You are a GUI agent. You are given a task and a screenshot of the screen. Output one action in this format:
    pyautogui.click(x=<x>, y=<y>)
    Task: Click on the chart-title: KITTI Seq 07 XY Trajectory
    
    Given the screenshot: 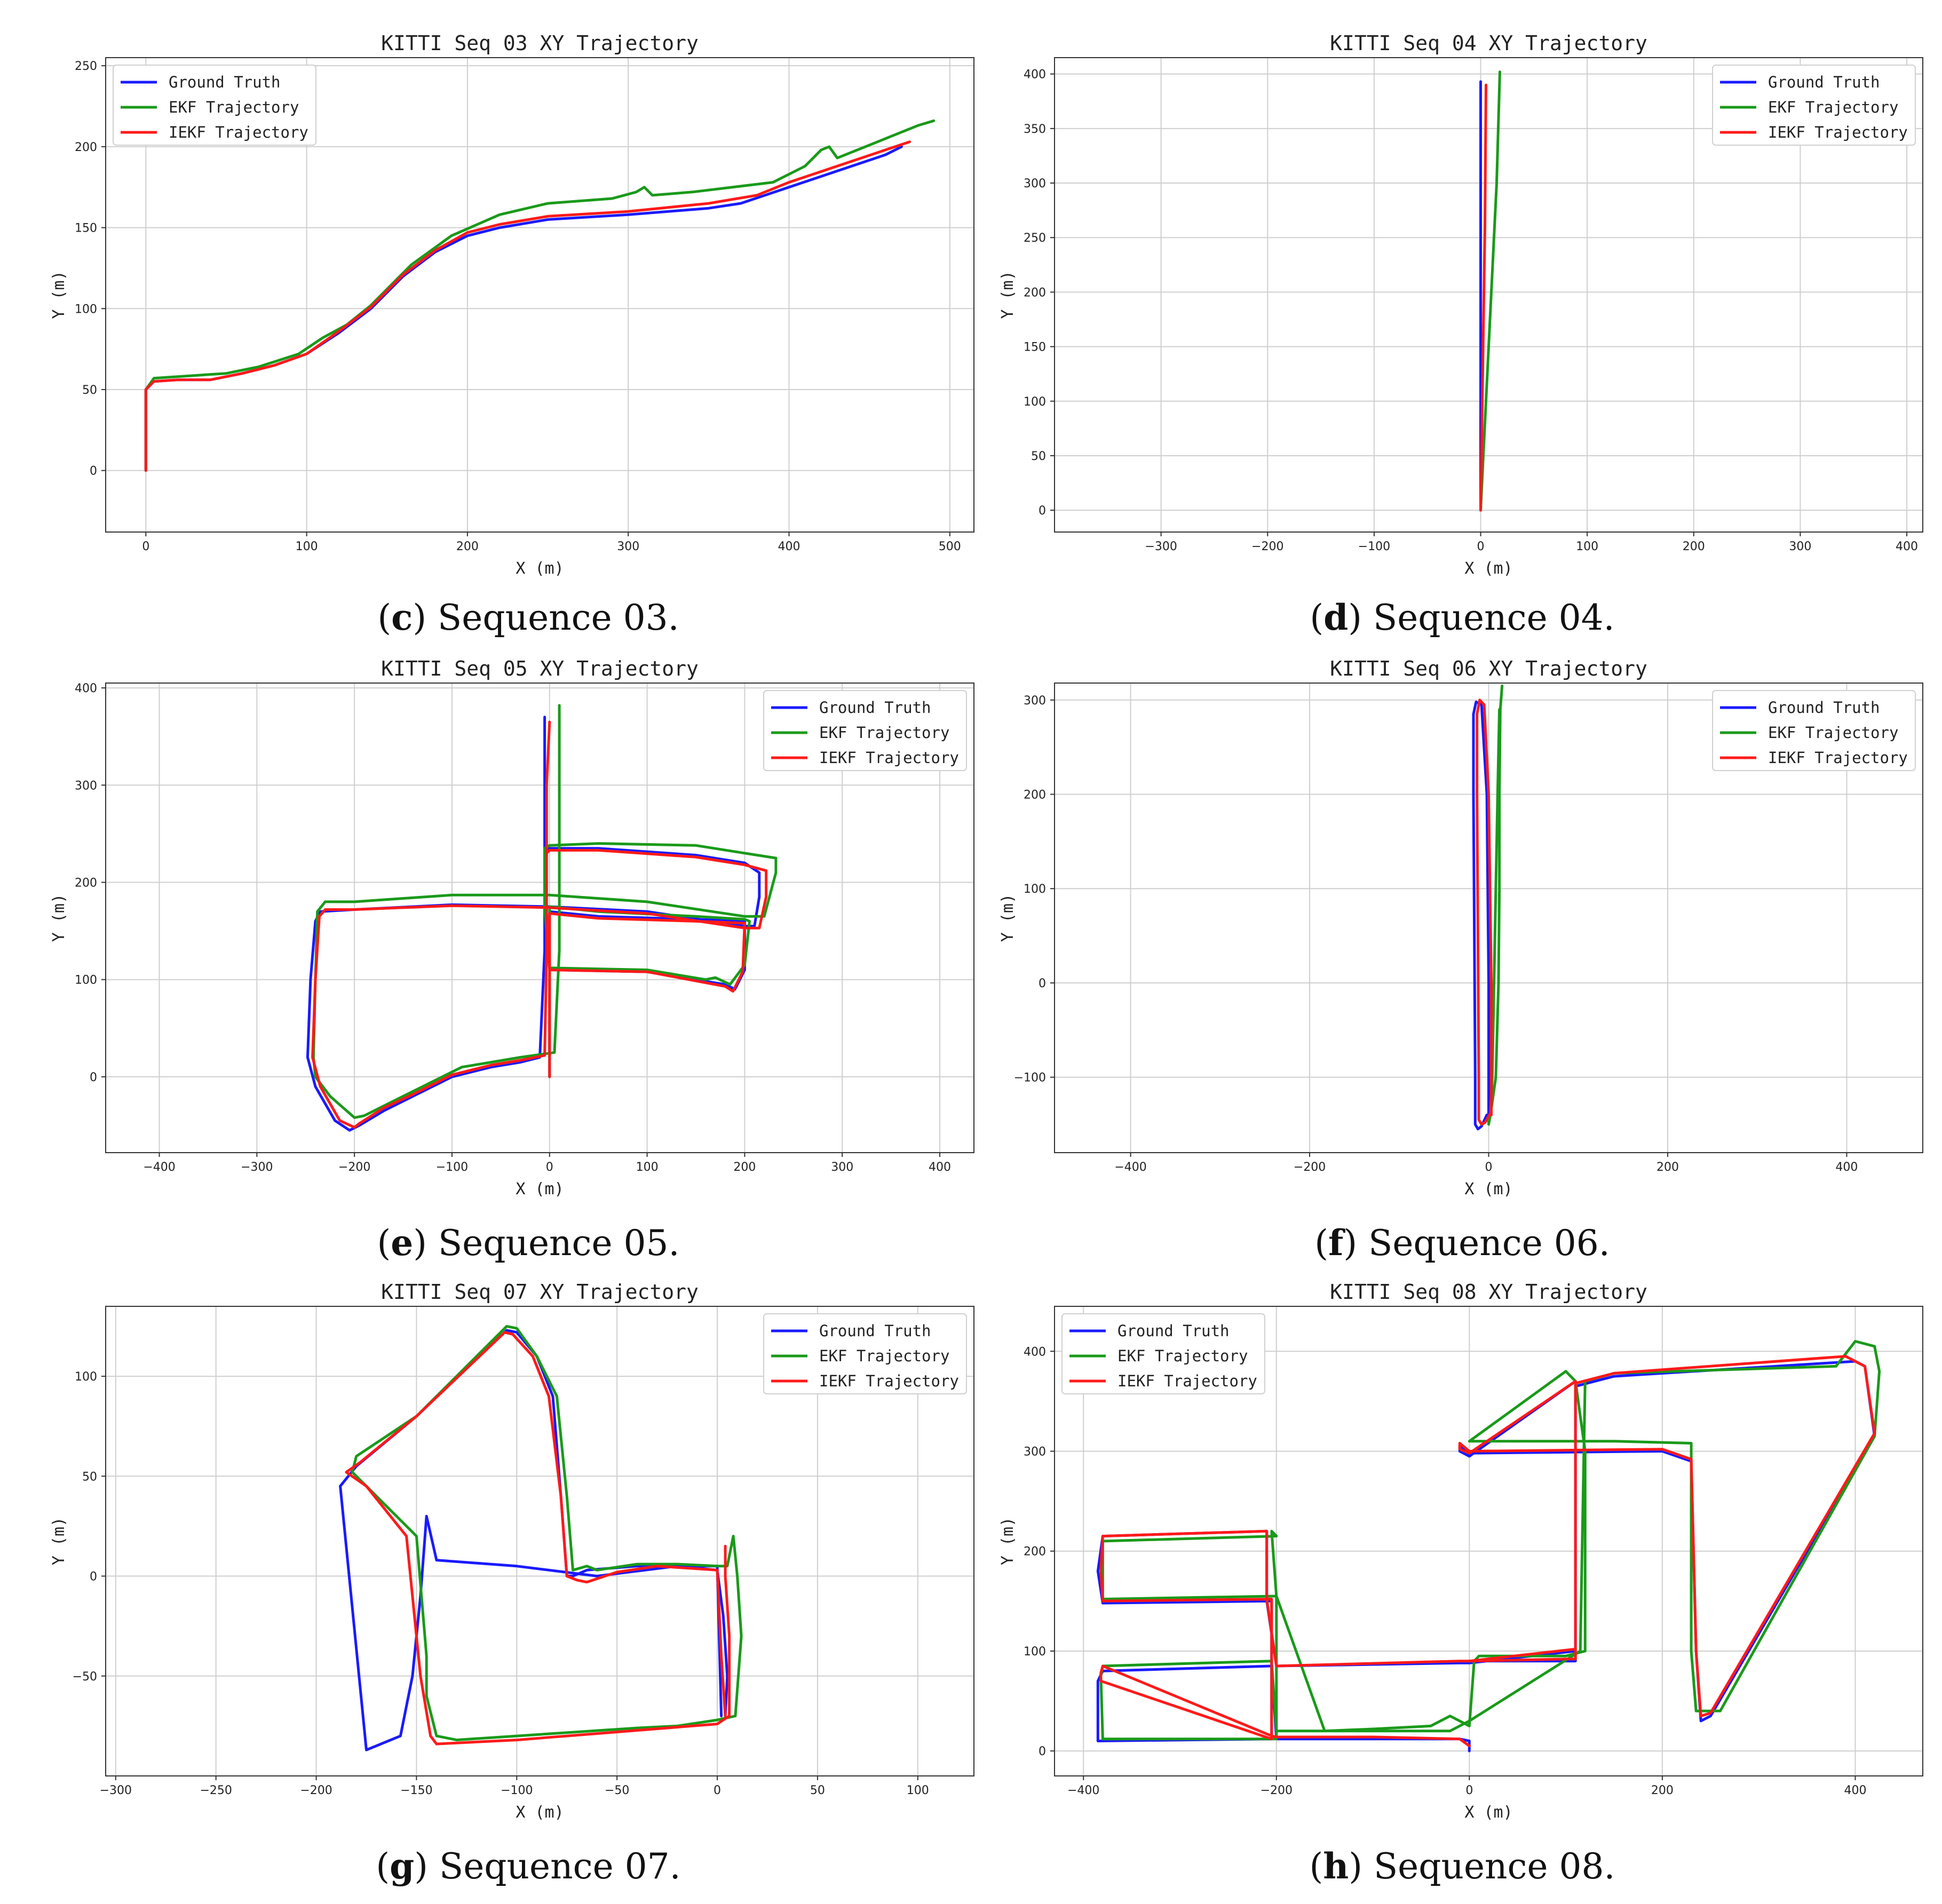 What is the action you would take?
    pyautogui.click(x=540, y=1292)
    